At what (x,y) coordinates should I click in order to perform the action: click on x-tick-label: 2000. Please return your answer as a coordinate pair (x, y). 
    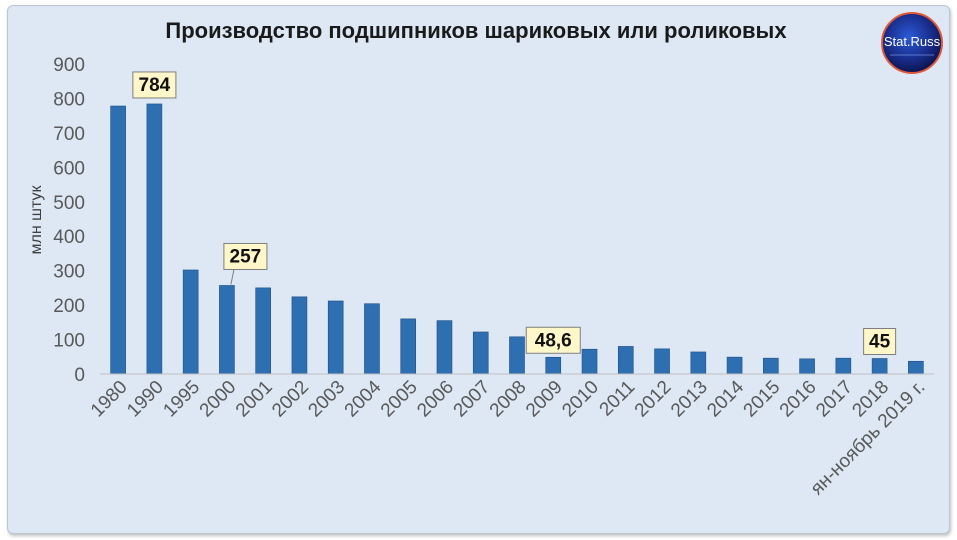
    Looking at the image, I should click on (218, 399).